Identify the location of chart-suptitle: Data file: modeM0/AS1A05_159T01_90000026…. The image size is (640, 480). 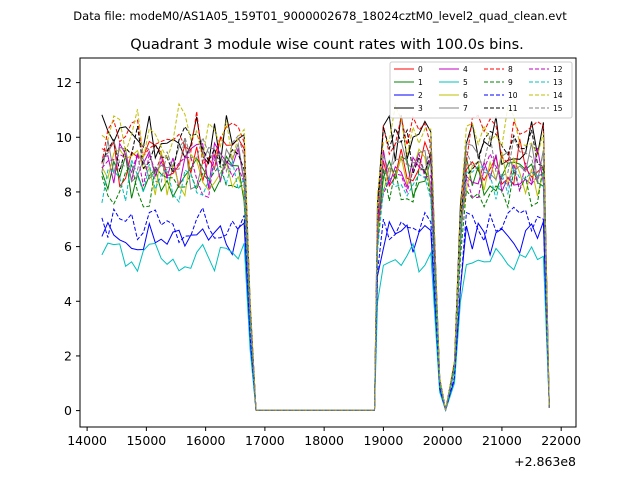
(320, 16).